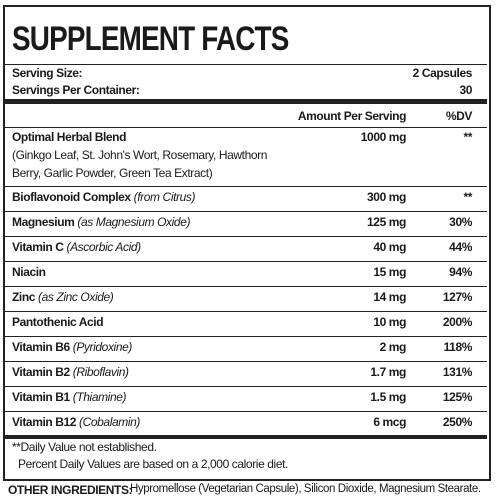 Image resolution: width=500 pixels, height=500 pixels. What do you see at coordinates (460, 272) in the screenshot?
I see `daily-value: 94%` at bounding box center [460, 272].